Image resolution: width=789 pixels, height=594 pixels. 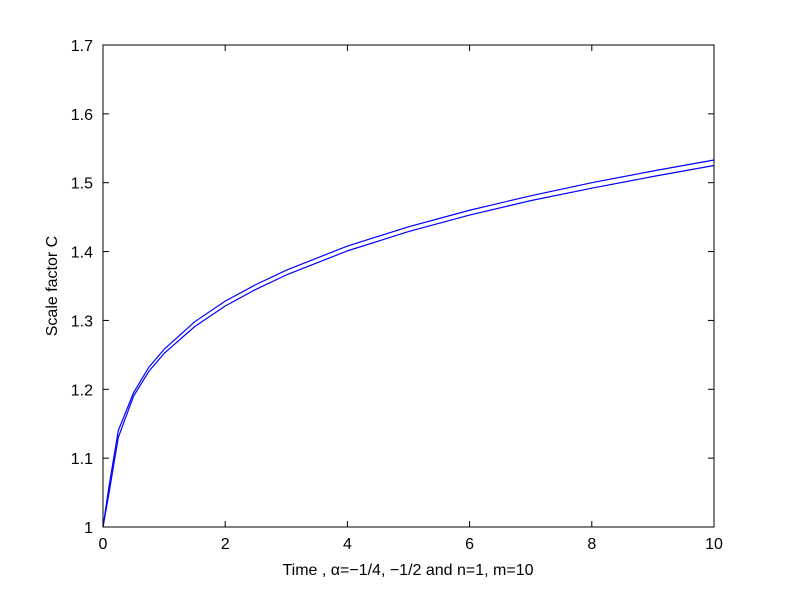 What do you see at coordinates (82, 115) in the screenshot?
I see `y-tick-label: 1.6` at bounding box center [82, 115].